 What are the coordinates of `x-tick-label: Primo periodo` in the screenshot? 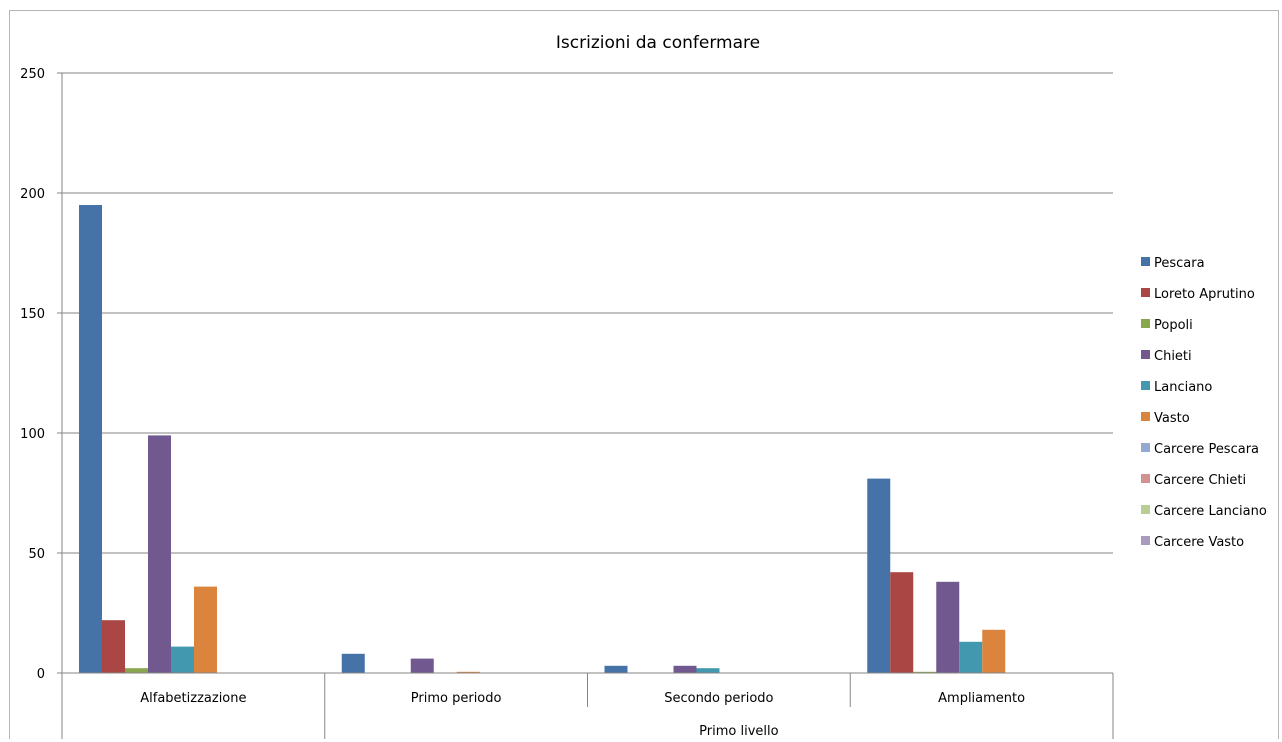 It's located at (456, 698).